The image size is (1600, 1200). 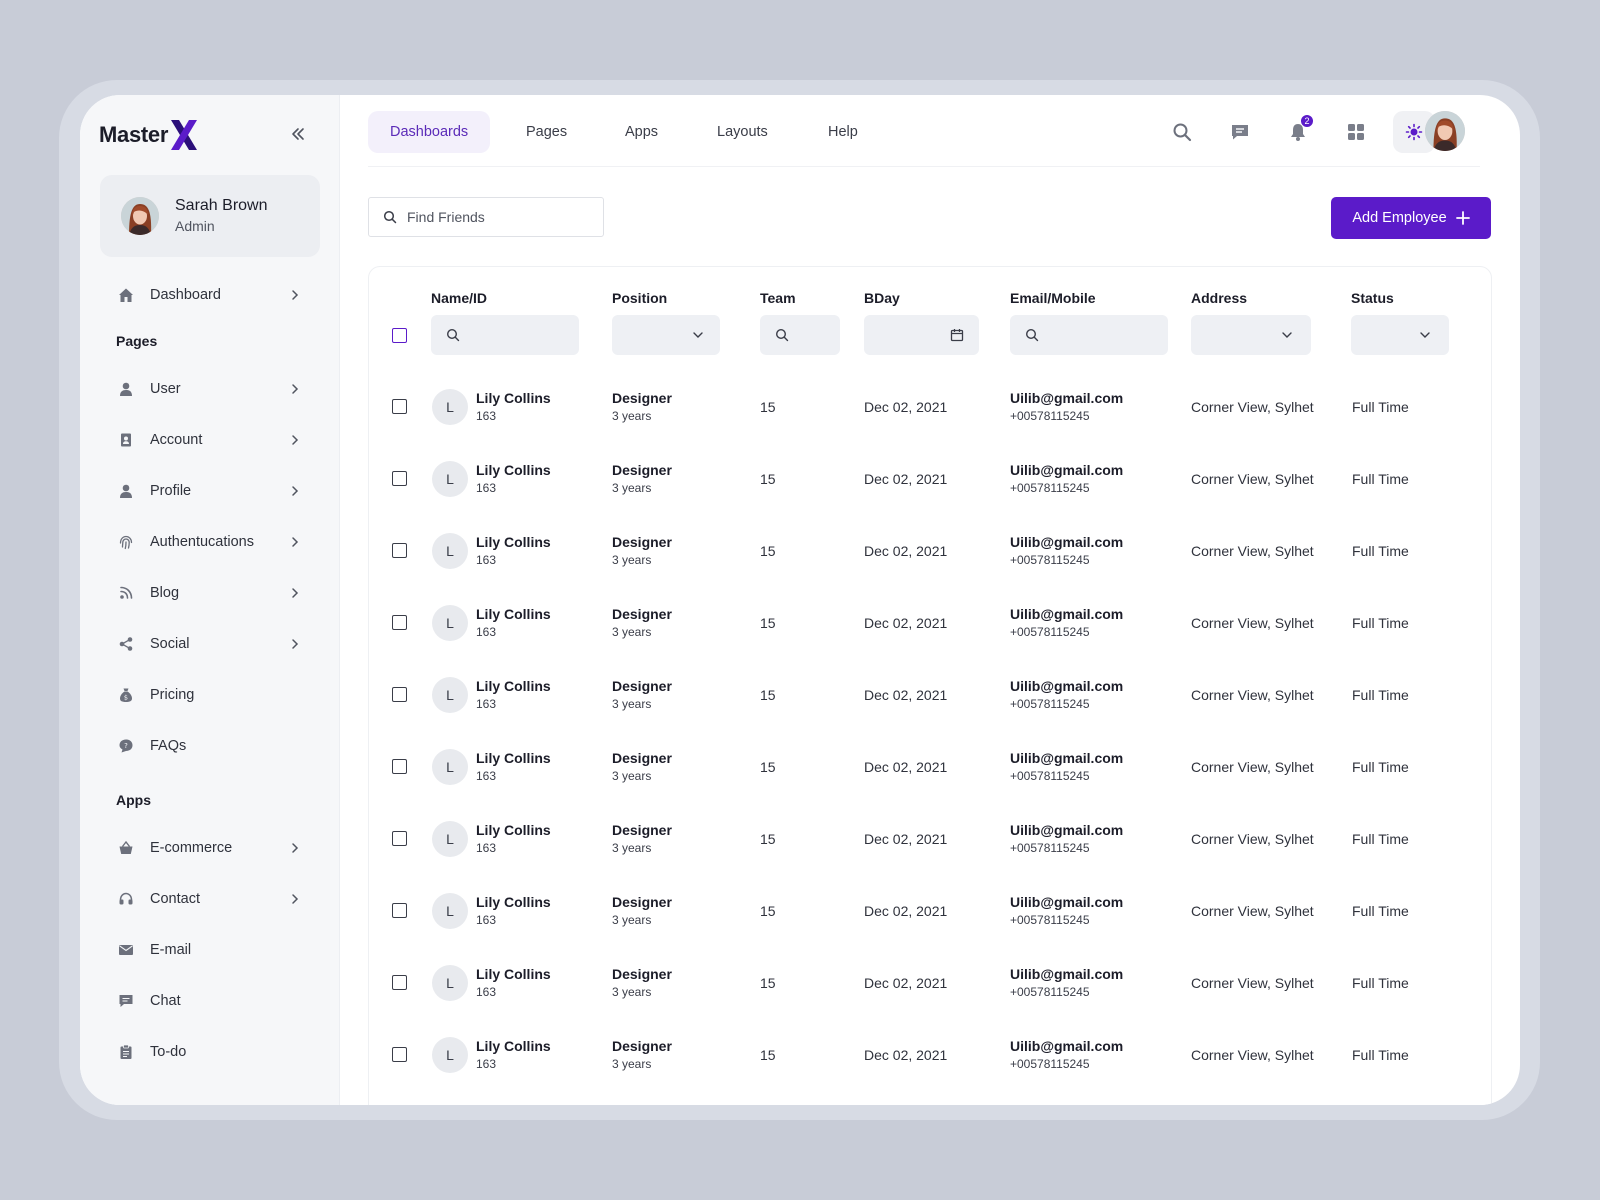 I want to click on apps-grid-icon, so click(x=1356, y=132).